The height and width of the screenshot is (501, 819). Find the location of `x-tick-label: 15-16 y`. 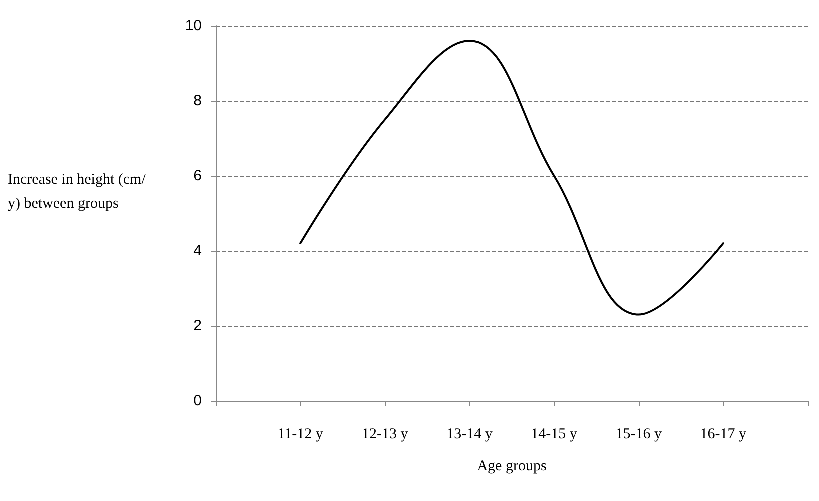

x-tick-label: 15-16 y is located at coordinates (639, 434).